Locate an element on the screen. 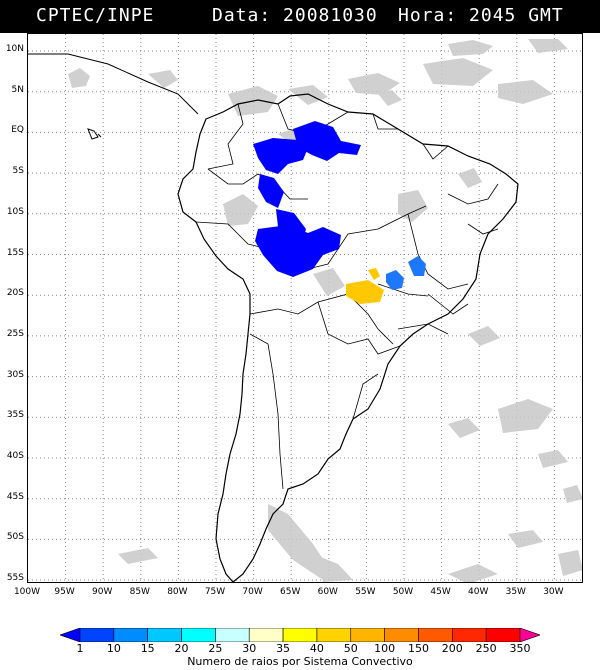 The width and height of the screenshot is (600, 670). colorbar-tick-label: 150 is located at coordinates (418, 648).